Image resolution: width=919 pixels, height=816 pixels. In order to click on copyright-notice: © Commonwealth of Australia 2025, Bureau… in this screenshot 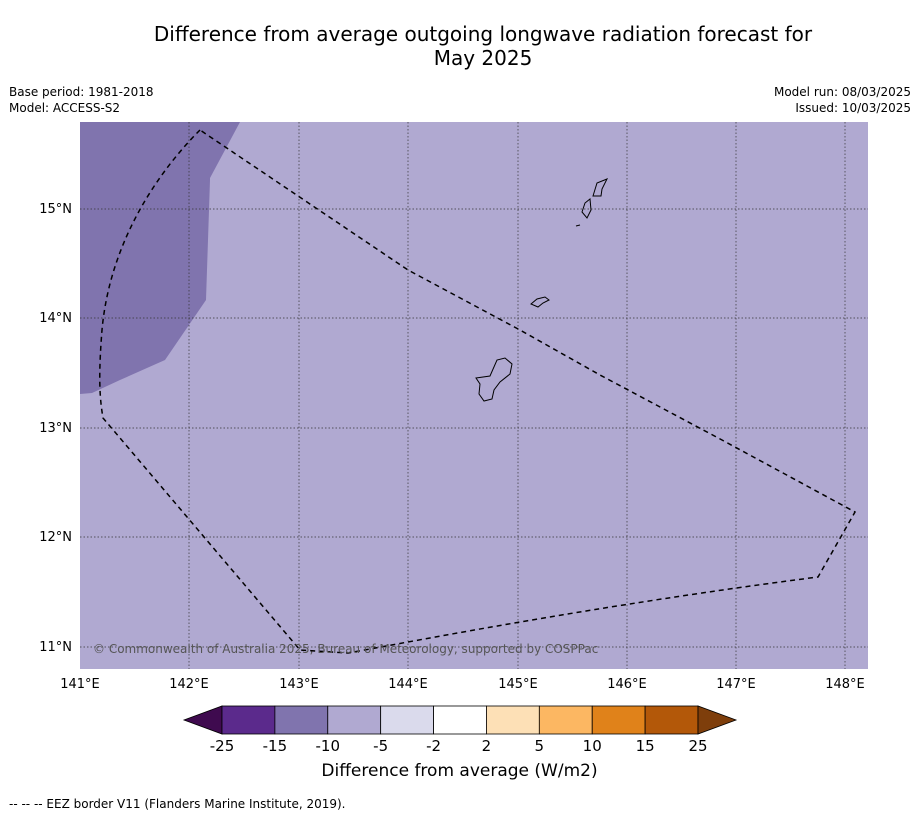, I will do `click(345, 649)`.